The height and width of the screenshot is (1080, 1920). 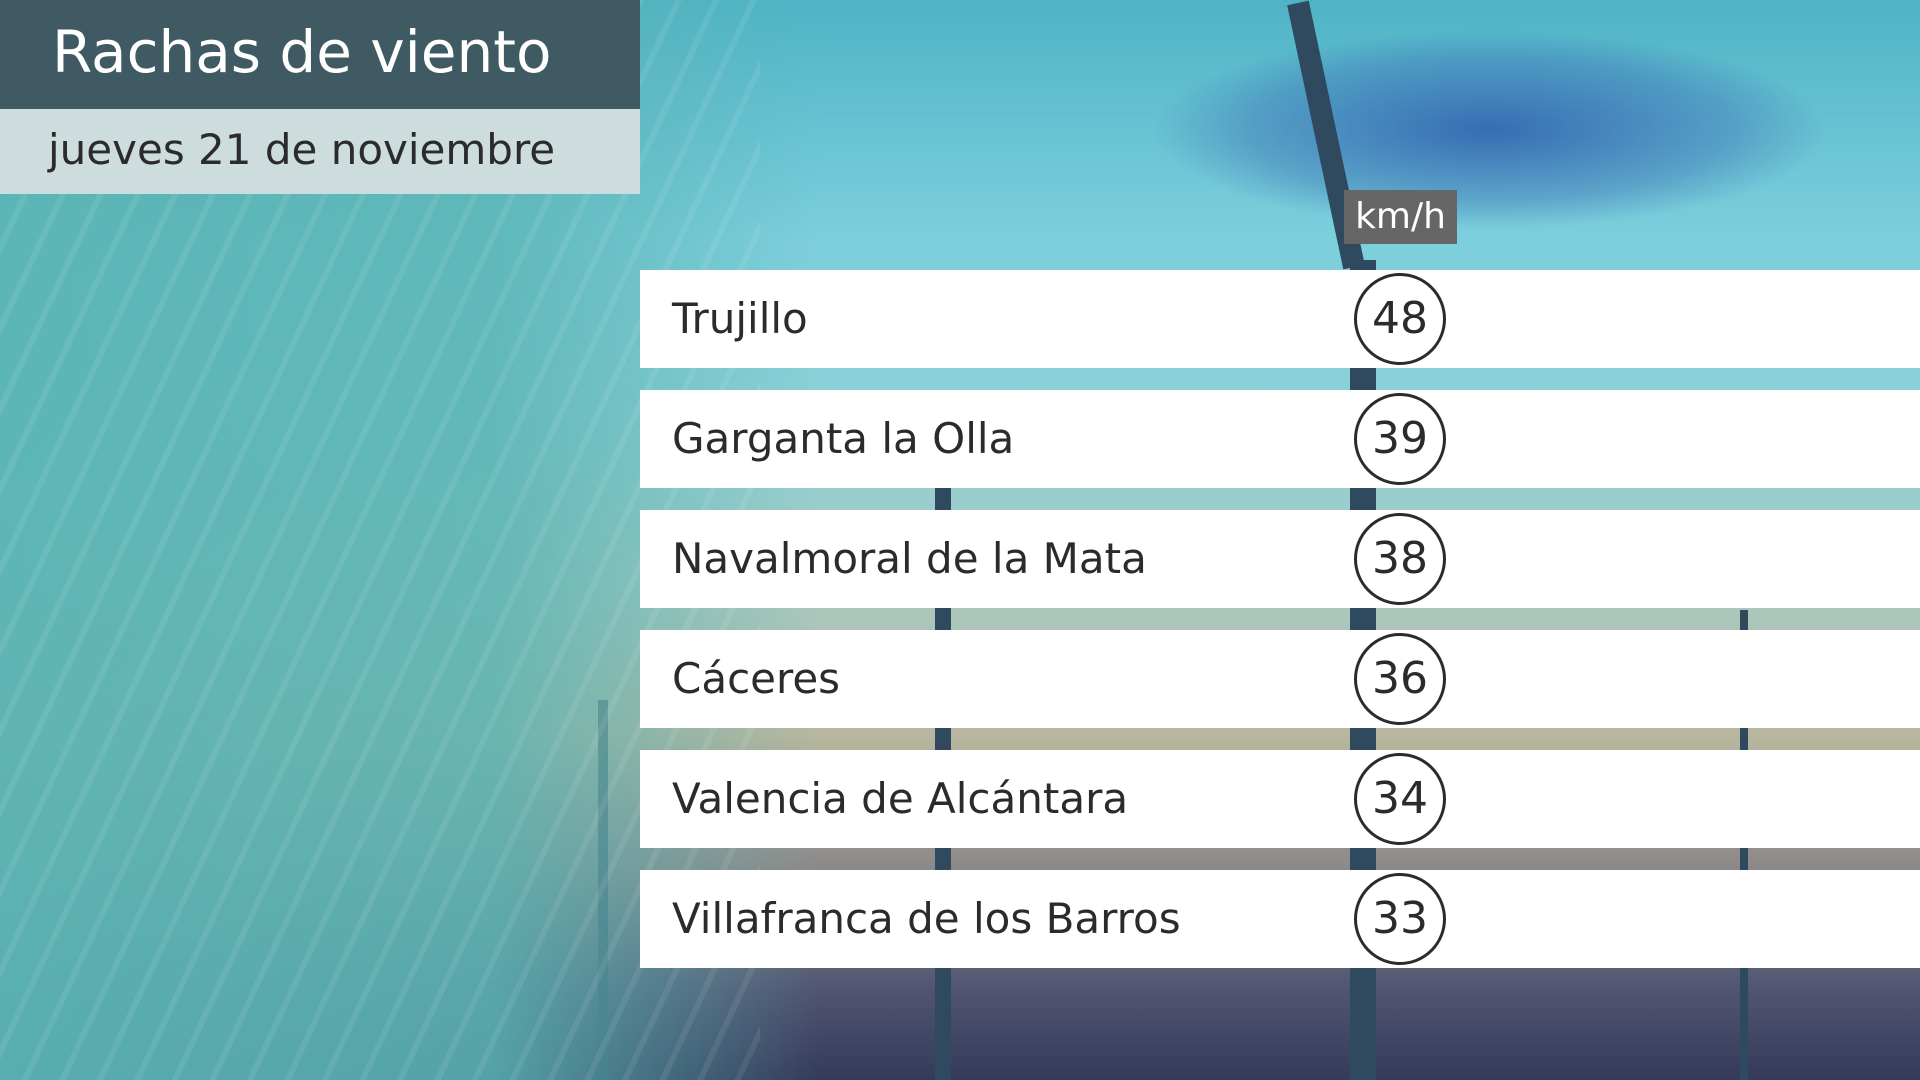 What do you see at coordinates (843, 438) in the screenshot?
I see `location-name: Garganta la Olla` at bounding box center [843, 438].